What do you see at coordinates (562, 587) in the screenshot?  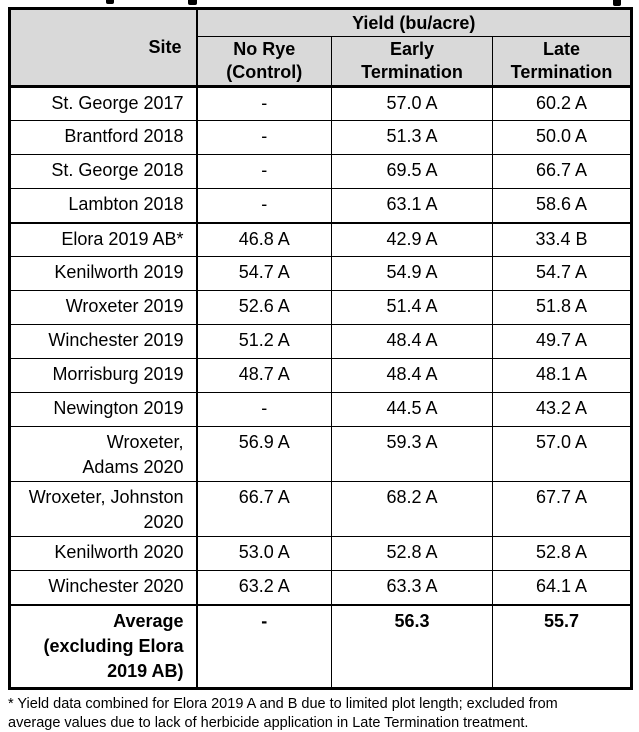 I see `late-termination-value: 64.1 A` at bounding box center [562, 587].